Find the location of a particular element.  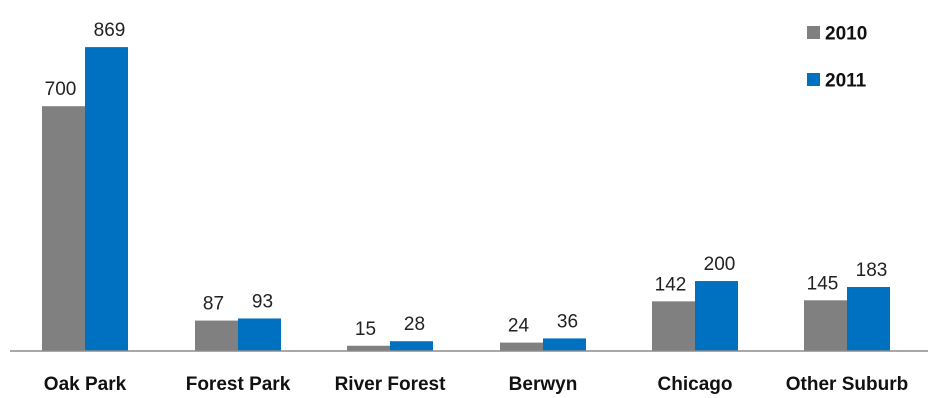

data-label-river-forest-2010: 15 is located at coordinates (365, 329).